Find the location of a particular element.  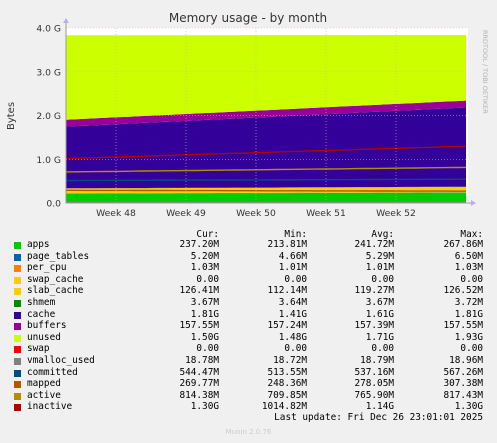

legend-row: active 814.38M 709.85M 765.90M 817.43M is located at coordinates (248, 396).